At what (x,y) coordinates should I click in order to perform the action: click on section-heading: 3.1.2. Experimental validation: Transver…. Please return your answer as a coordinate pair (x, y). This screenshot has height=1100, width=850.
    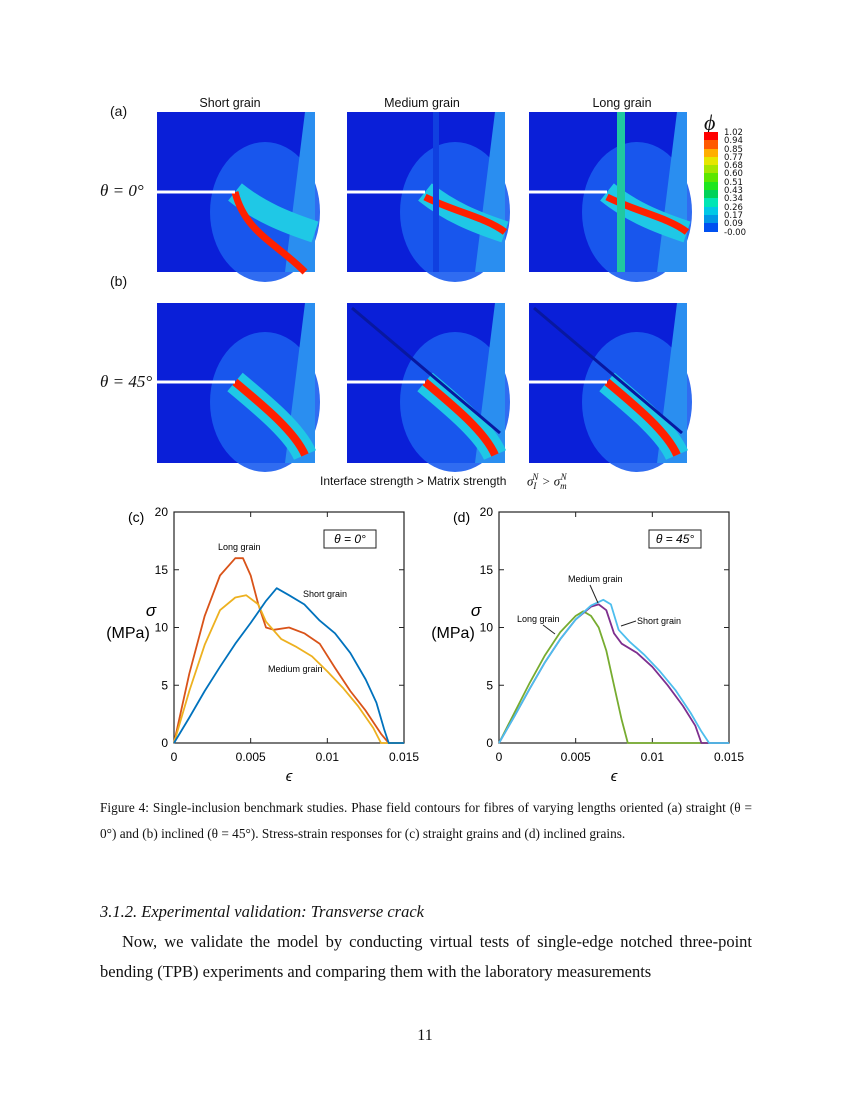
    Looking at the image, I should click on (262, 911).